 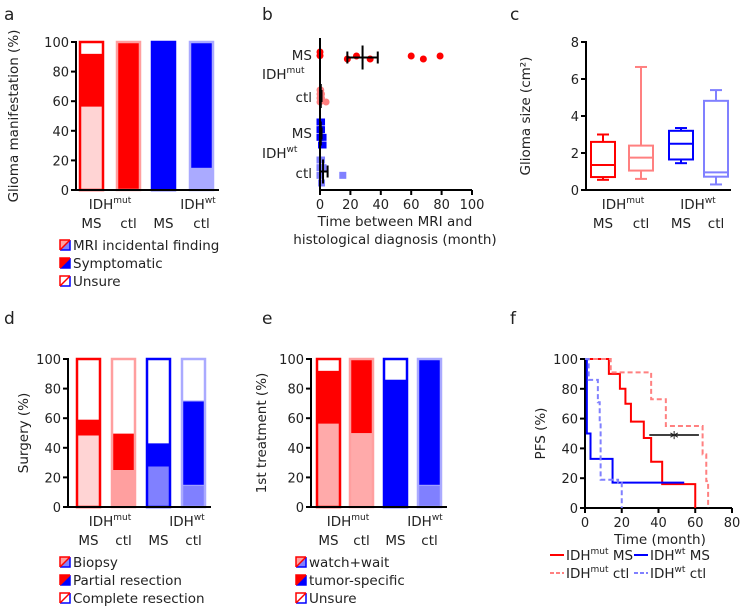 What do you see at coordinates (139, 246) in the screenshot?
I see `legend-item: MRI incidental finding` at bounding box center [139, 246].